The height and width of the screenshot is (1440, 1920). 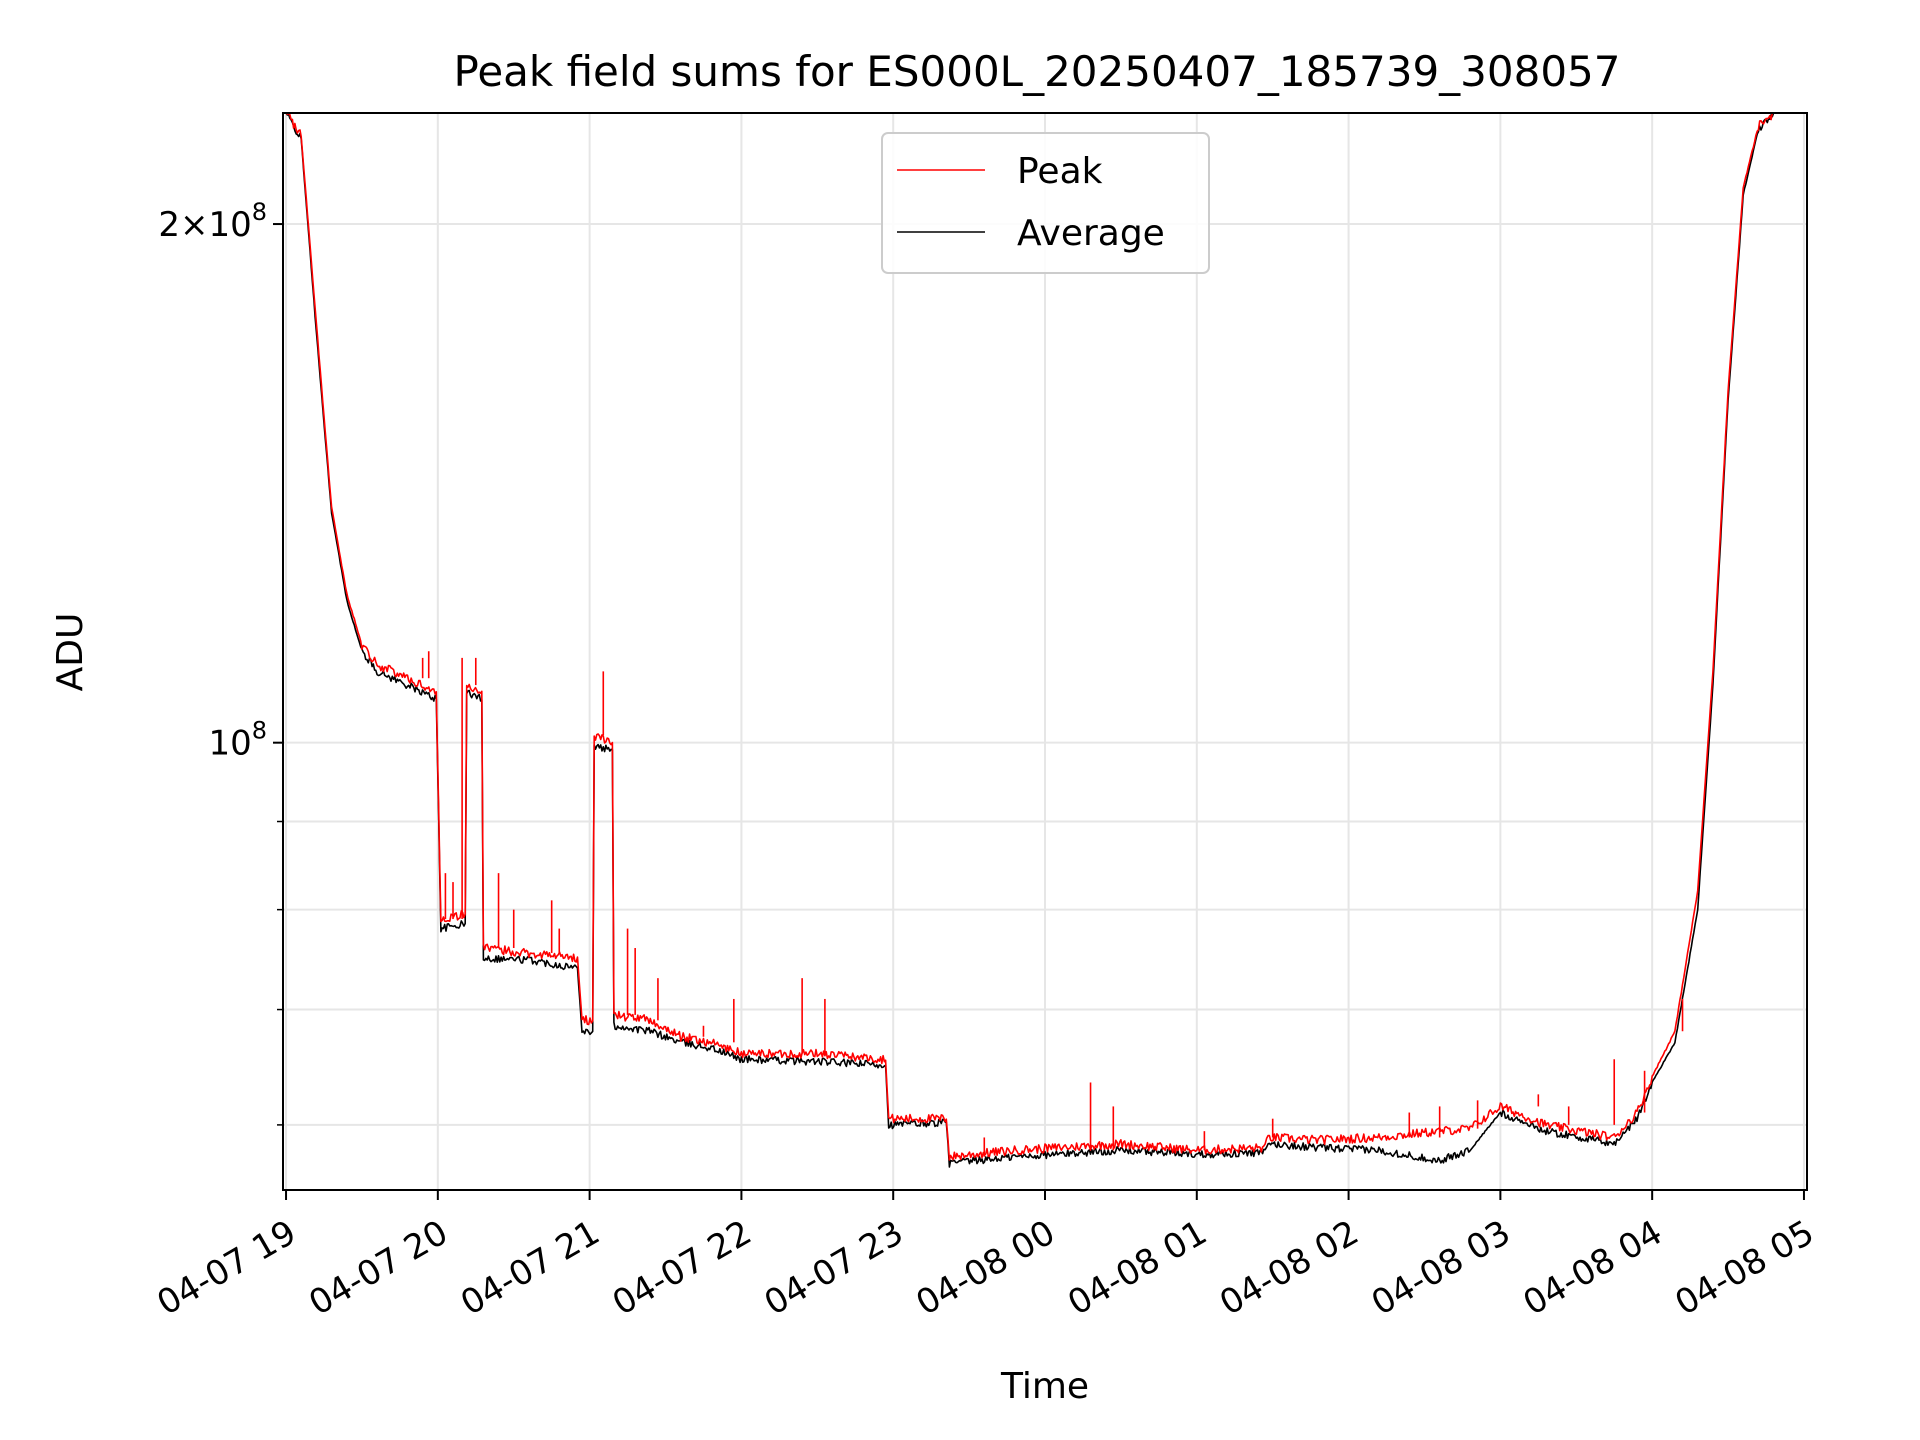 I want to click on x-tick-label: 04-07 22, so click(x=682, y=1268).